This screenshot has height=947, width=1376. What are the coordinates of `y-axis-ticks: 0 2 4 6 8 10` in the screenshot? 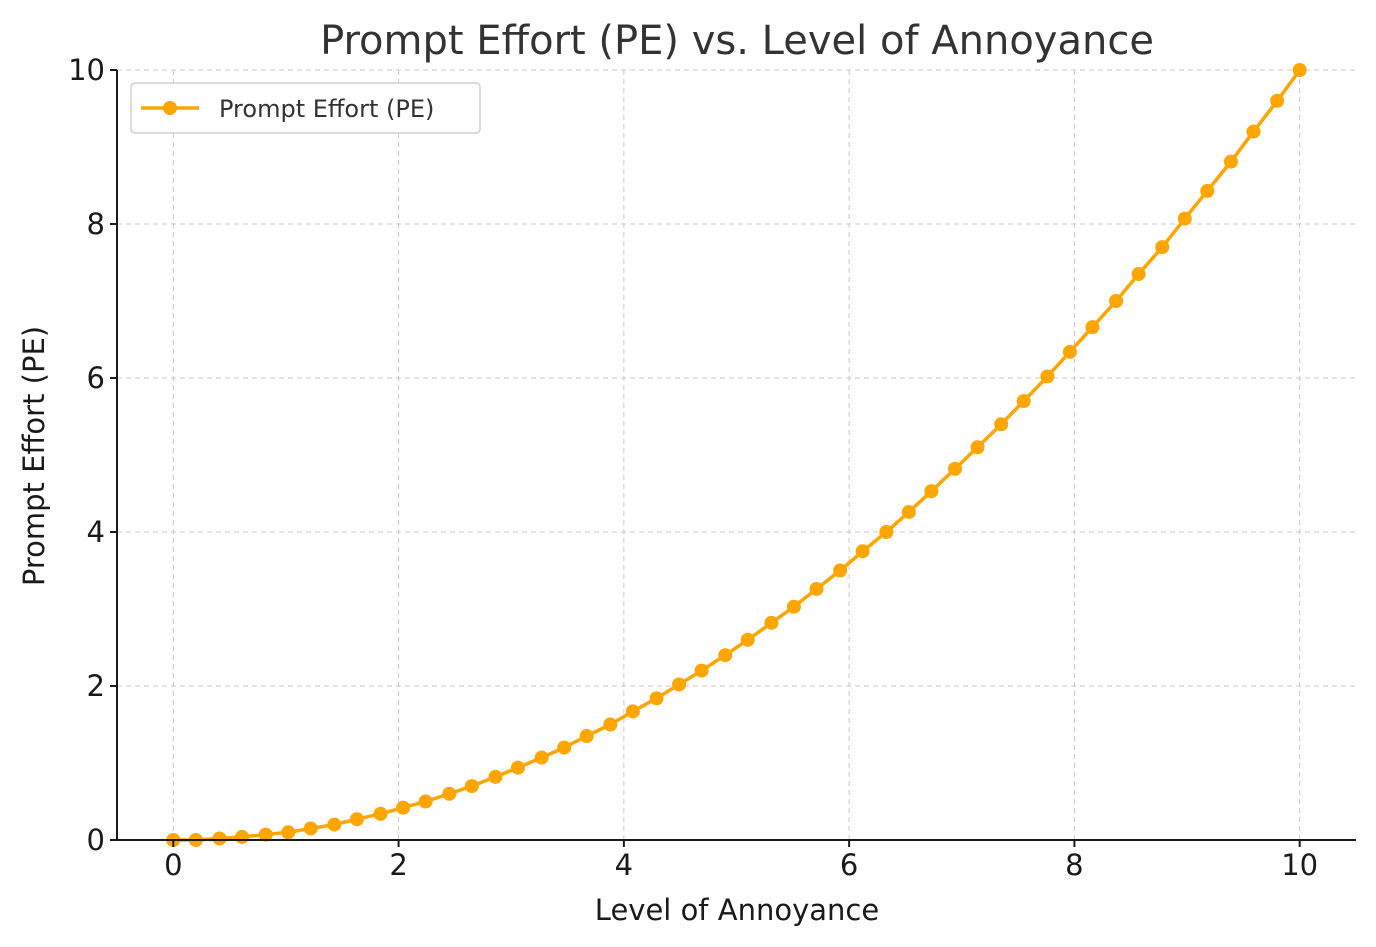 It's located at (92, 455).